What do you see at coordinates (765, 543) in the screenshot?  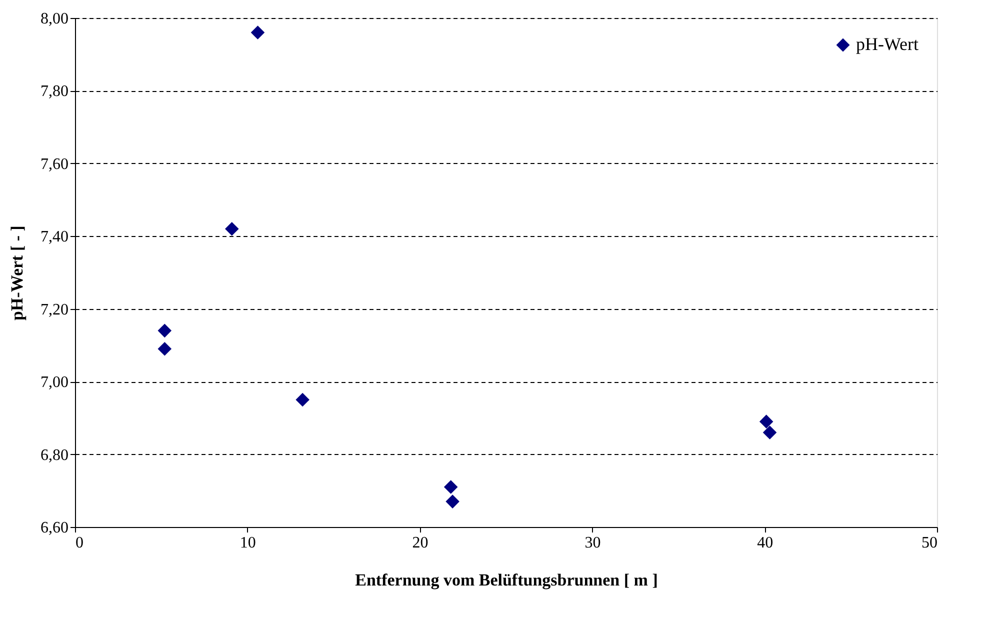 I see `x-tick-label: 40` at bounding box center [765, 543].